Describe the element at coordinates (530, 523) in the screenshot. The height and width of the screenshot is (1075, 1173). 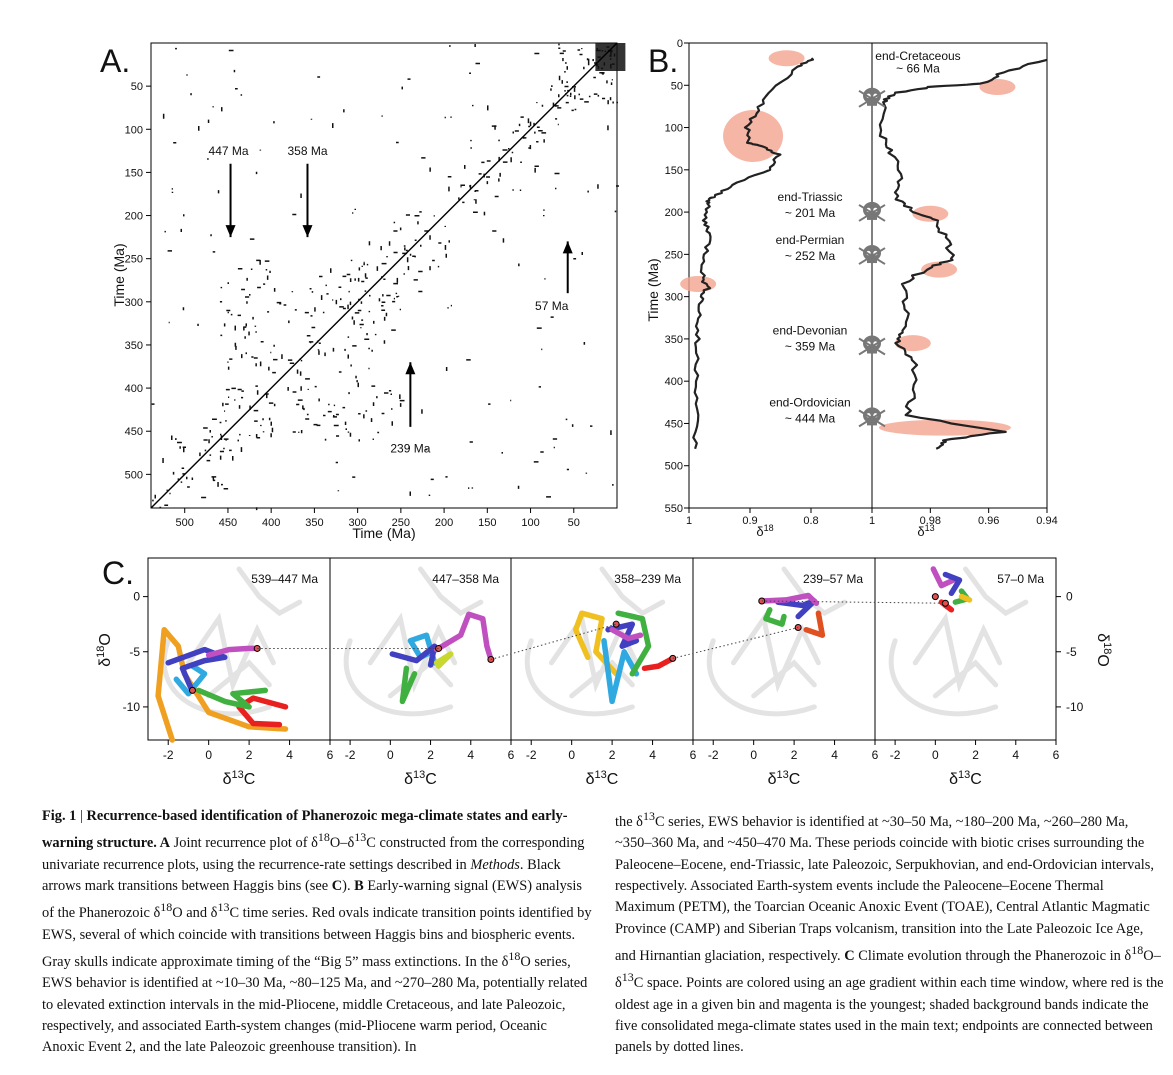
I see `x-tick-label: 100` at that location.